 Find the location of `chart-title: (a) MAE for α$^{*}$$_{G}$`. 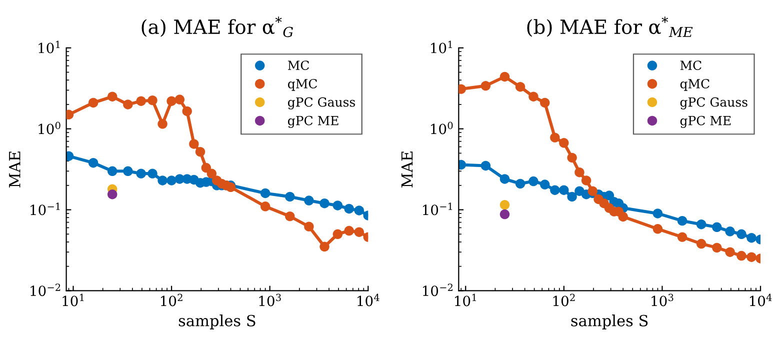

chart-title: (a) MAE for α$^{*}$$_{G}$ is located at coordinates (217, 27).